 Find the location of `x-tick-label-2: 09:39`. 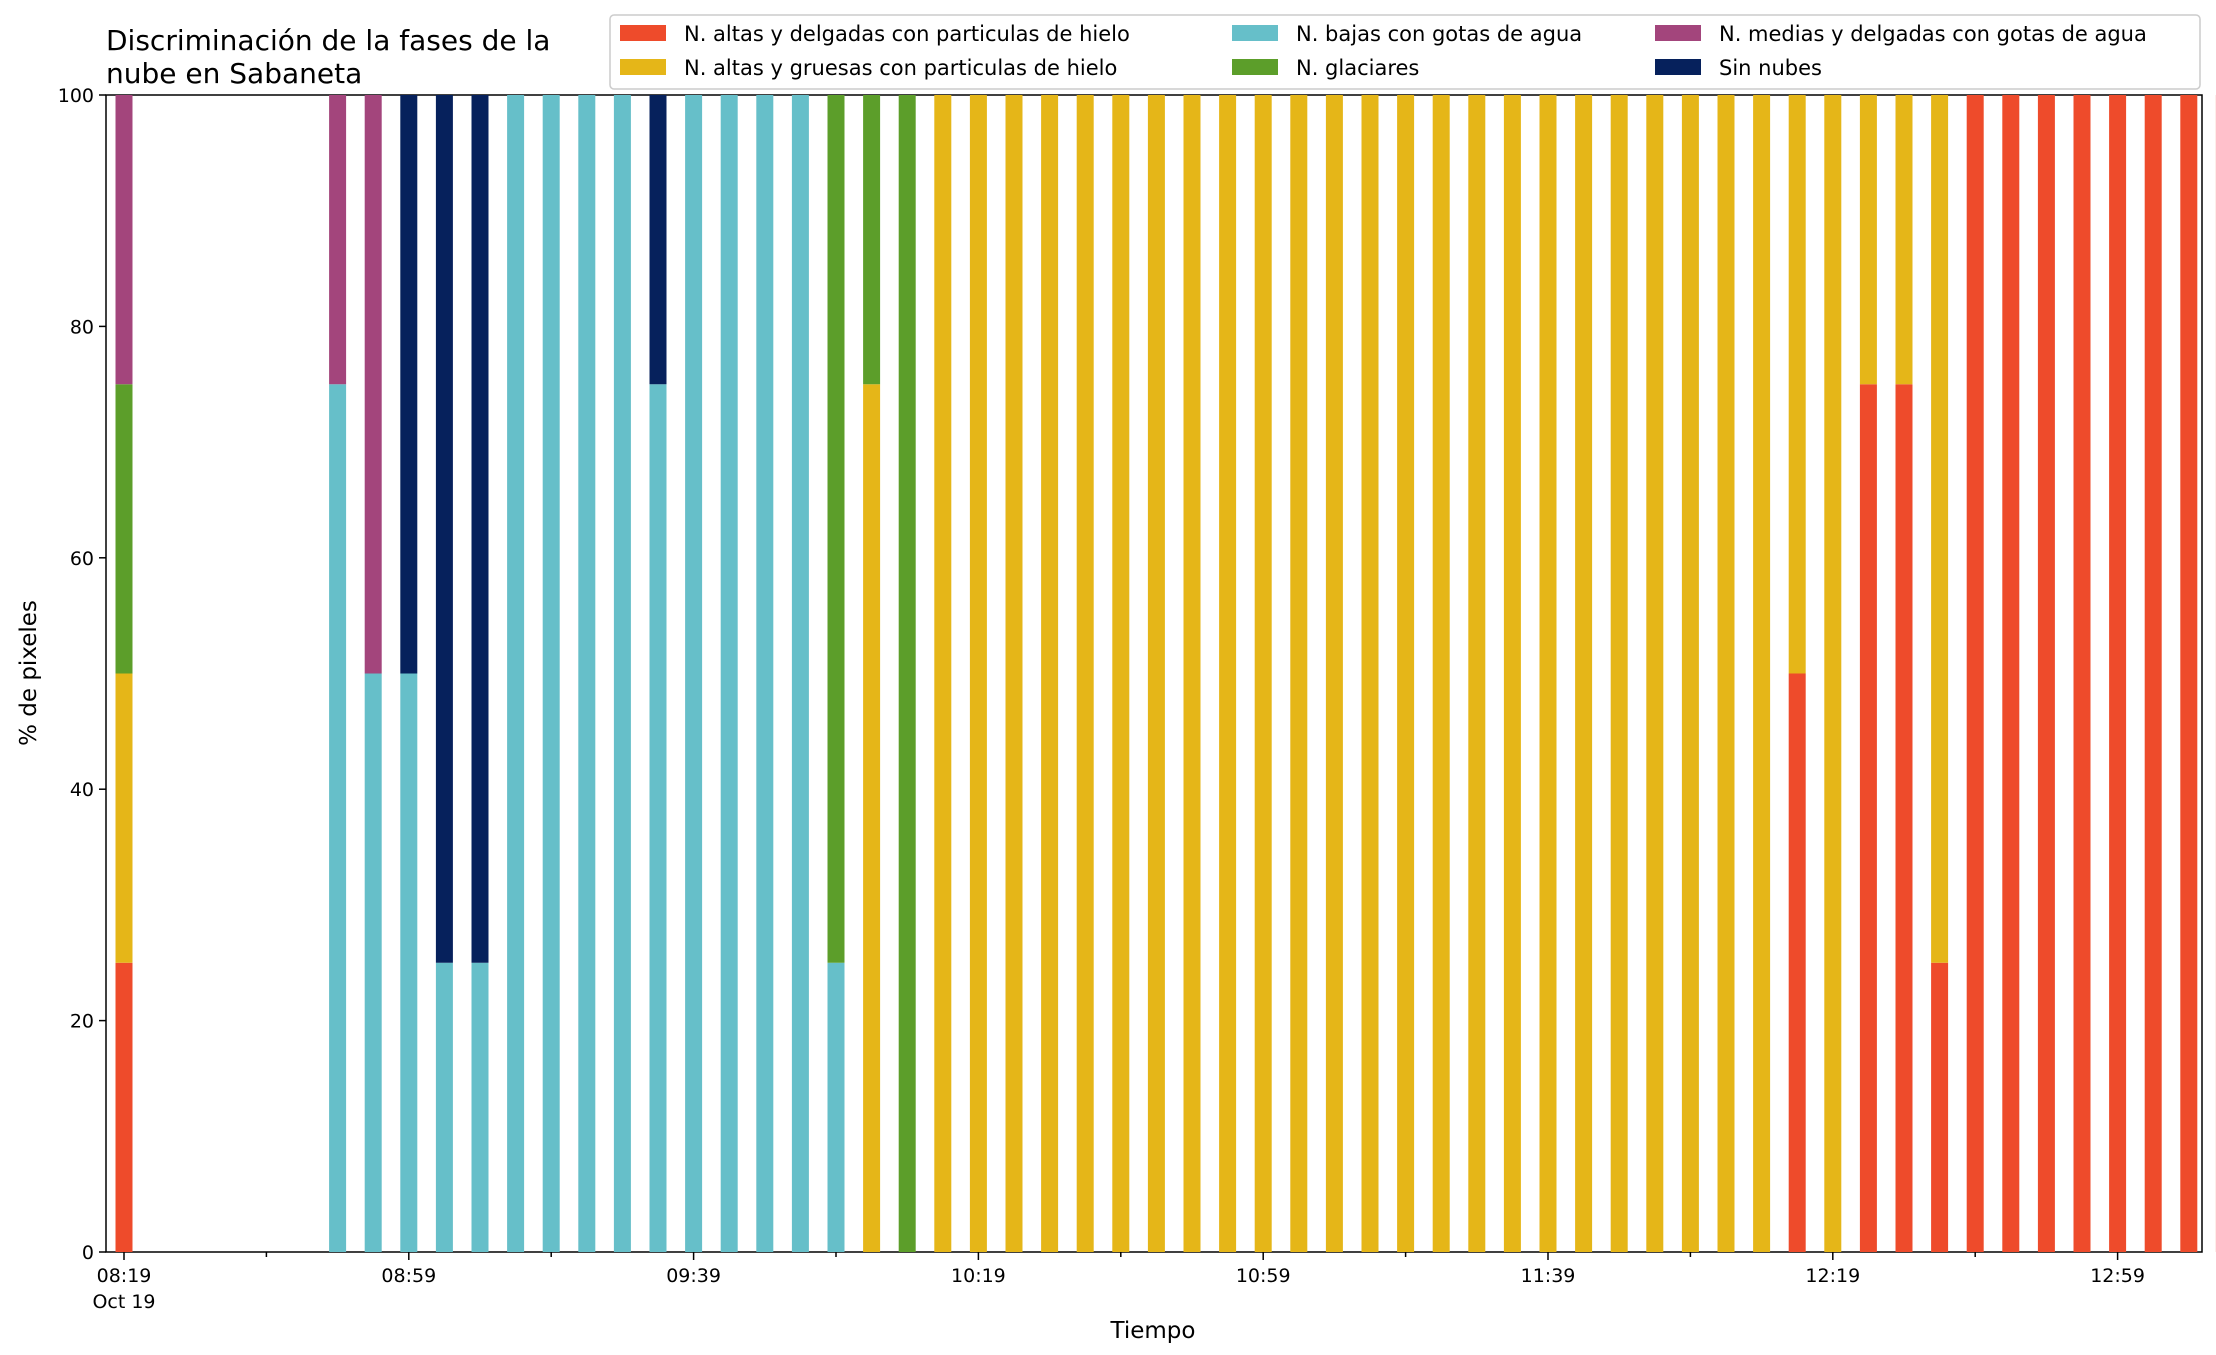

x-tick-label-2: 09:39 is located at coordinates (693, 1276).